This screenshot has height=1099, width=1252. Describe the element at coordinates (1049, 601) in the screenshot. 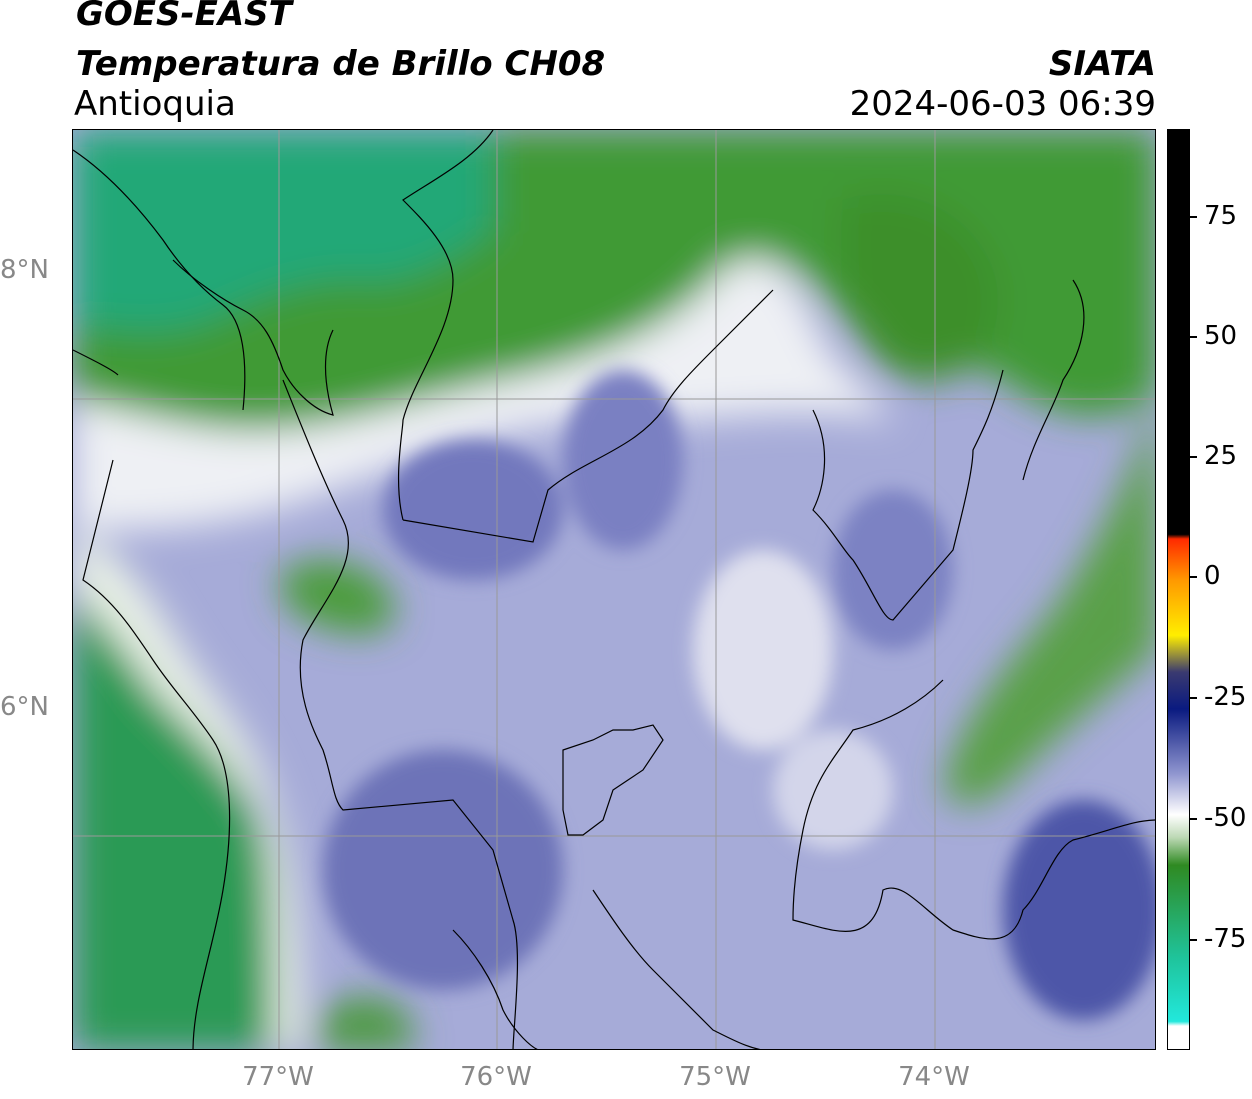

I see `warm-region-east` at that location.